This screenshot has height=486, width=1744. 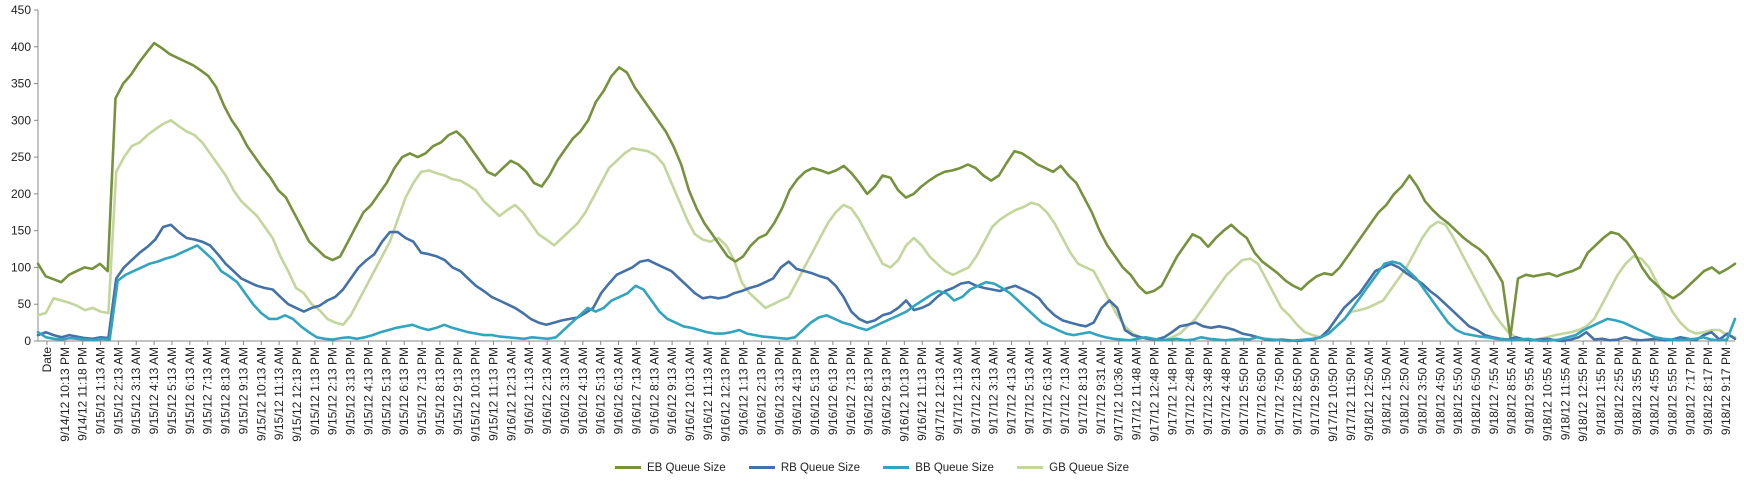 I want to click on x-tick-label: 9/16/12 1:13 AM, so click(x=529, y=390).